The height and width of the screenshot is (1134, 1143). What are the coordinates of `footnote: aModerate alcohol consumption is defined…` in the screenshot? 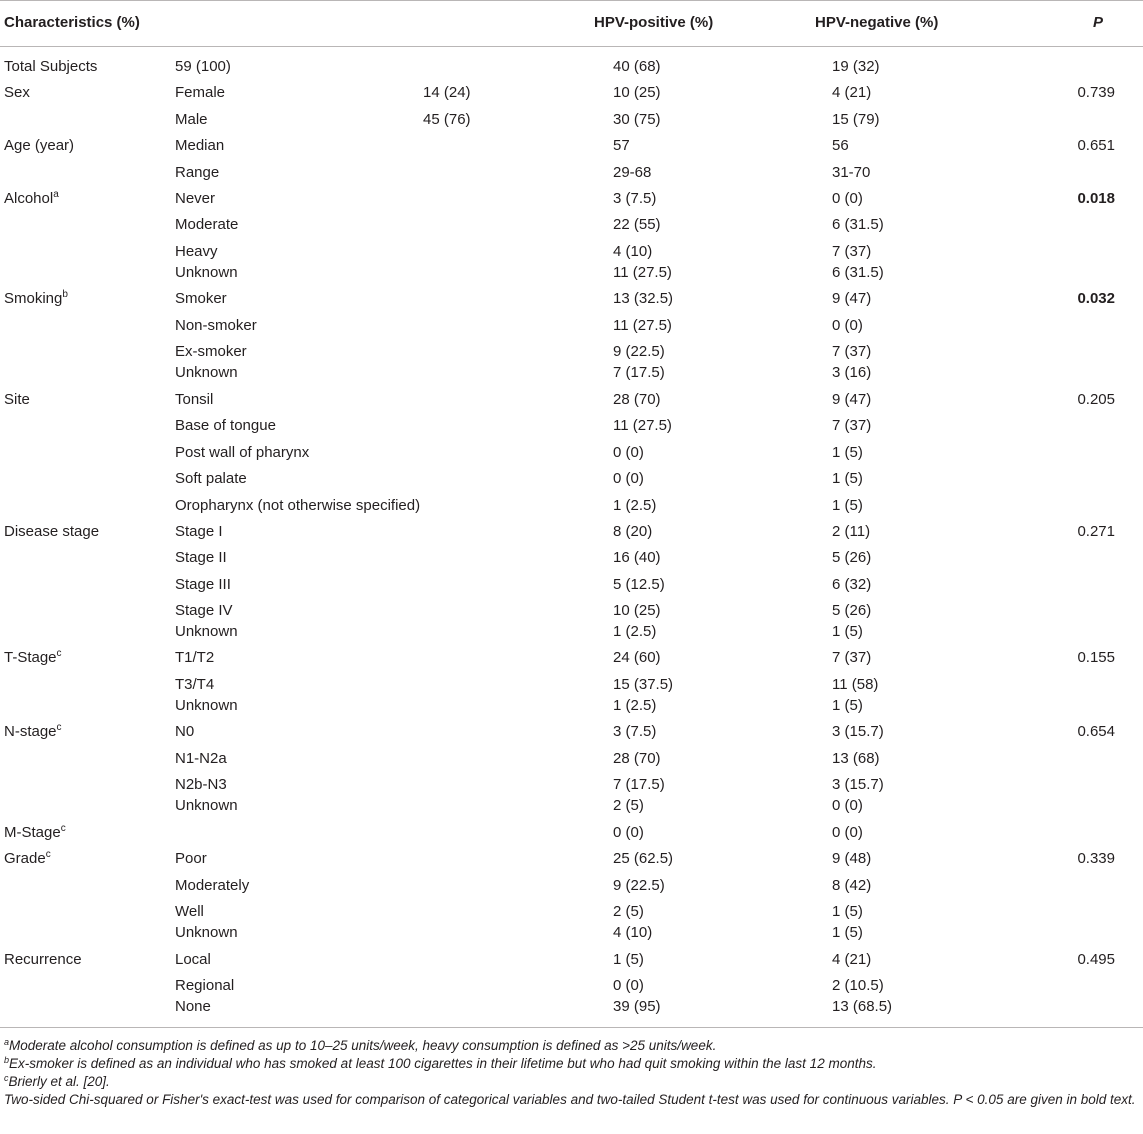 It's located at (571, 1046).